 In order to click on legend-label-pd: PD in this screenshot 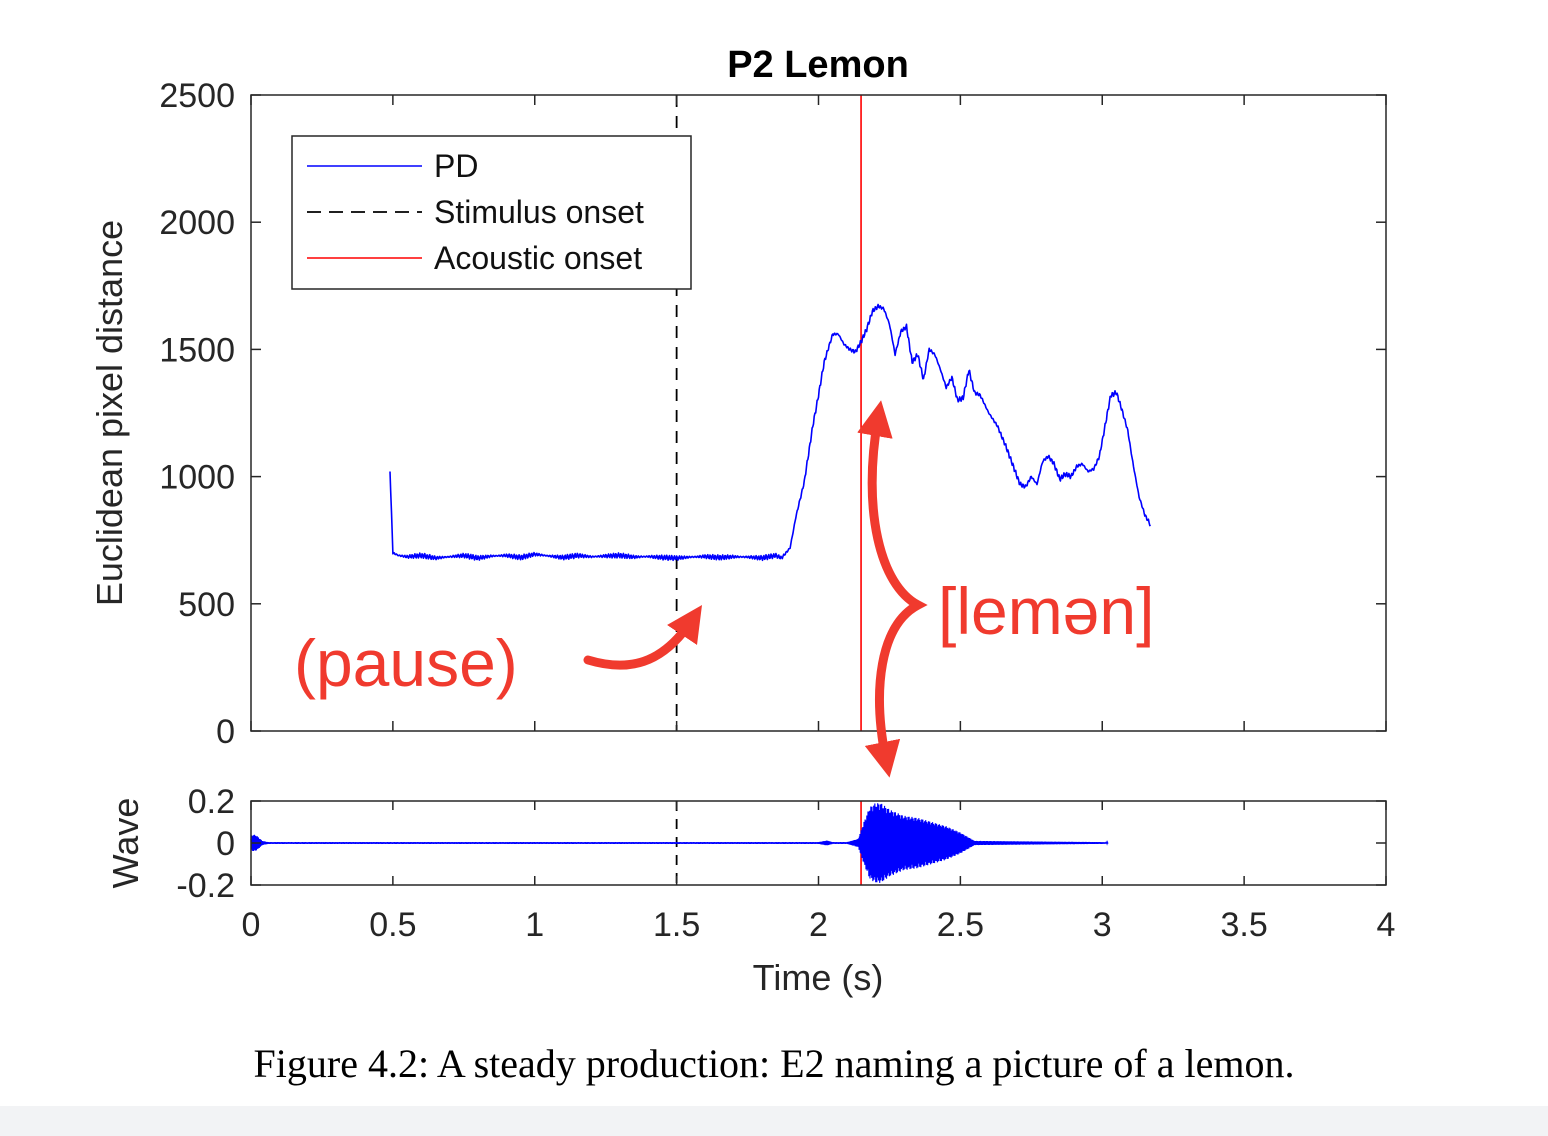, I will do `click(456, 166)`.